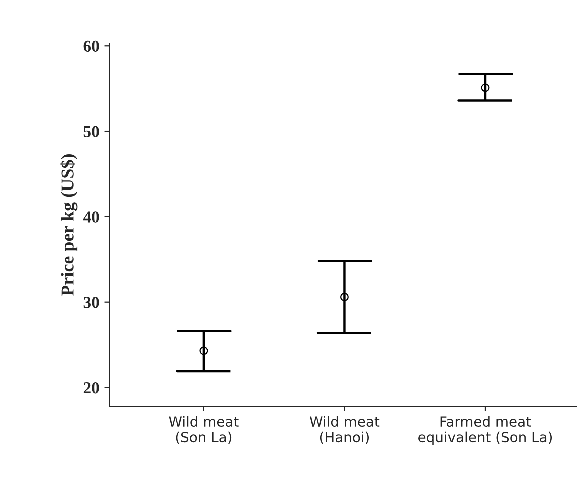 The width and height of the screenshot is (577, 484). Describe the element at coordinates (69, 225) in the screenshot. I see `y-axis-title: Price per kg (US$)` at that location.